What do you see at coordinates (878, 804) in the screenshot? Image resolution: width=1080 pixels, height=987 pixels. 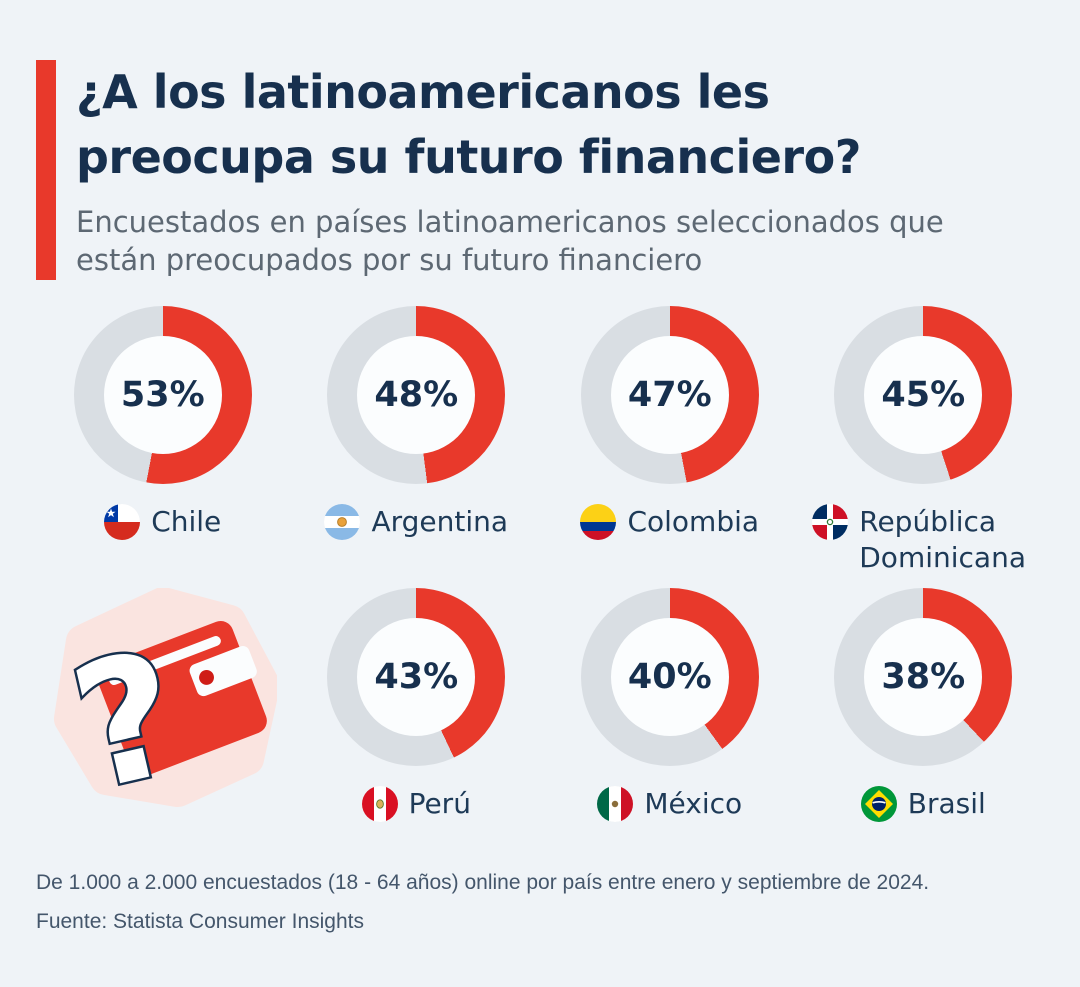 I see `flag-brazil-icon` at bounding box center [878, 804].